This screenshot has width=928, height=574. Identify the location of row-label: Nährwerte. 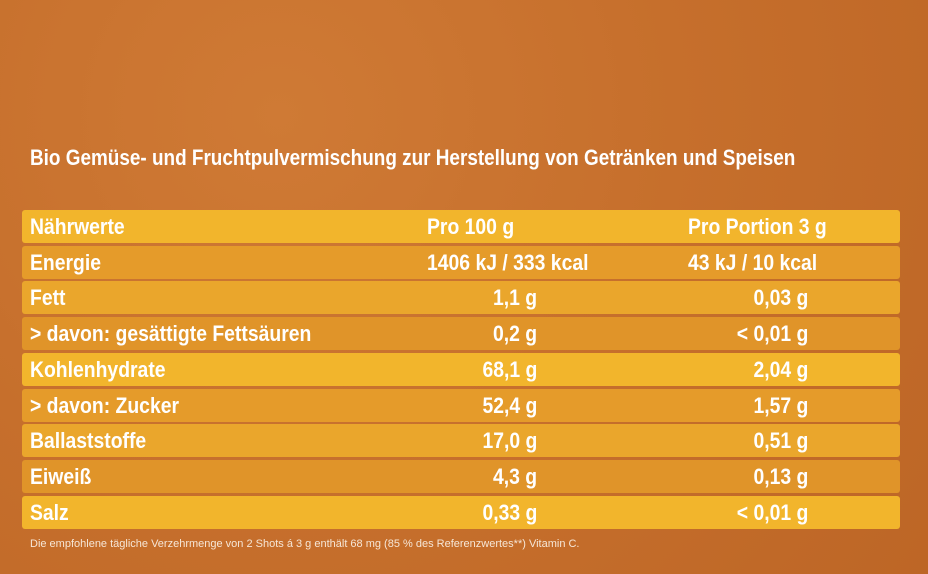
(77, 226).